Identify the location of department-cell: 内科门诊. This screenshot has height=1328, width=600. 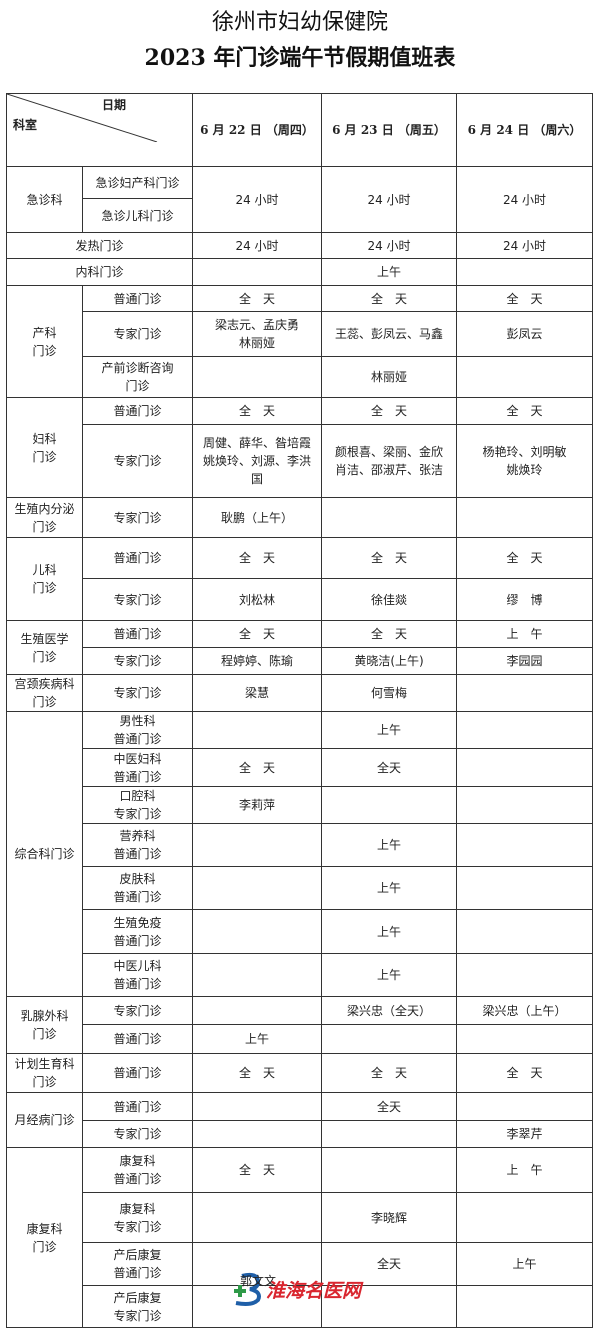
(99, 272).